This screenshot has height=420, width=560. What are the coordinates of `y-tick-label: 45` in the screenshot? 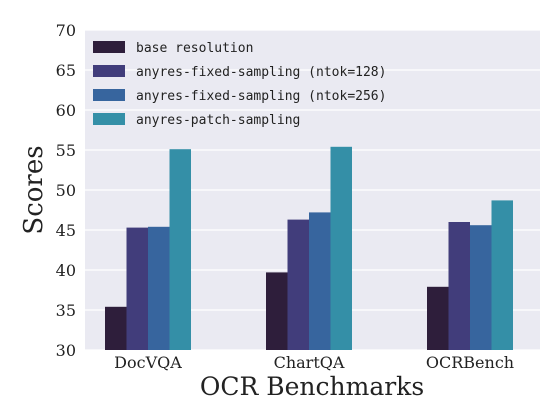 It's located at (66, 230).